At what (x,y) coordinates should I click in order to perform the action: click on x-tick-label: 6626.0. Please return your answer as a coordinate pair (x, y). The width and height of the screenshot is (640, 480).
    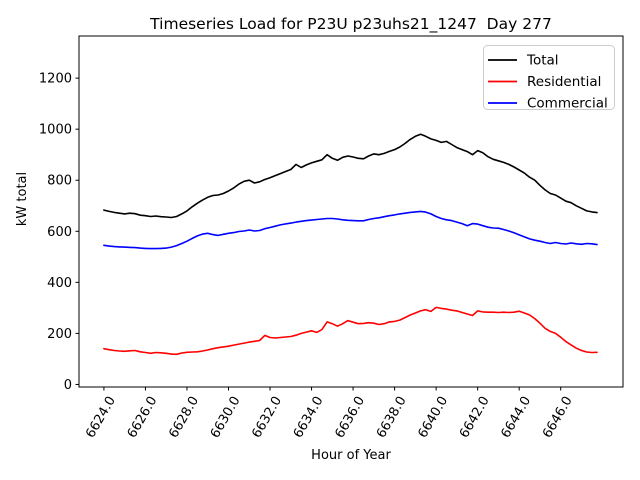
    Looking at the image, I should click on (143, 417).